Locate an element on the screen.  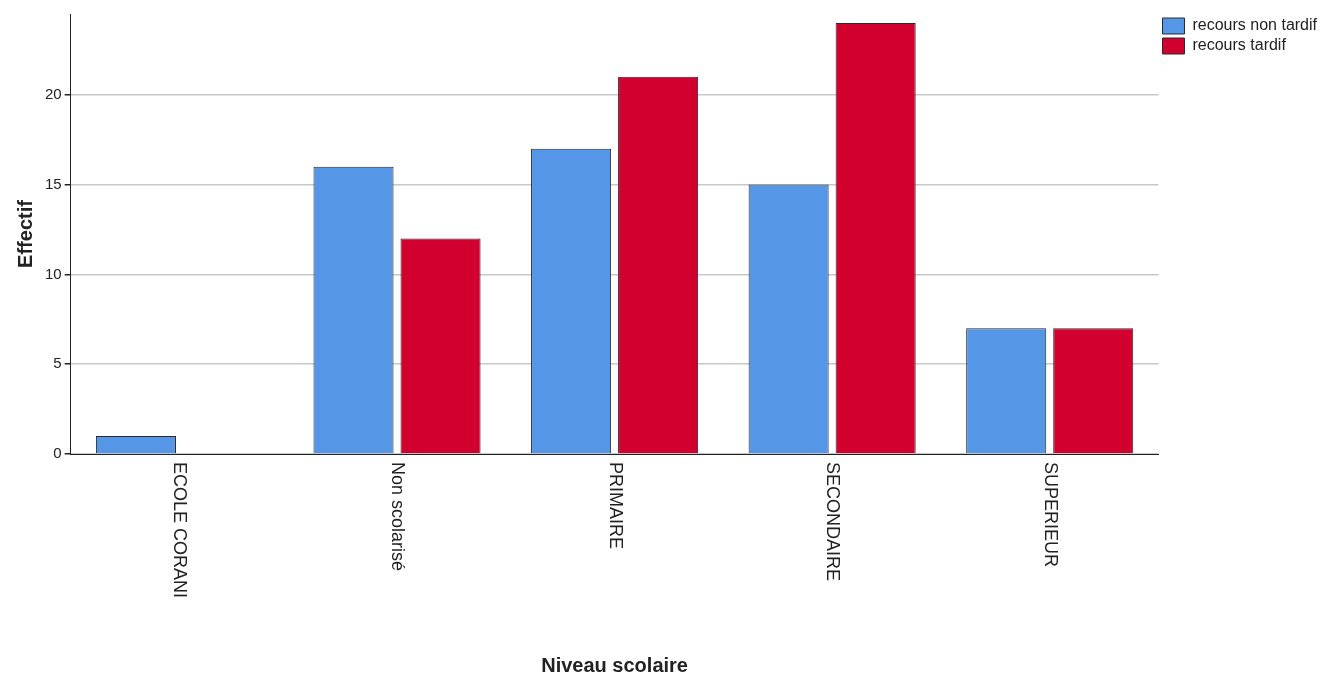
y-tick-label: 10 is located at coordinates (53, 273).